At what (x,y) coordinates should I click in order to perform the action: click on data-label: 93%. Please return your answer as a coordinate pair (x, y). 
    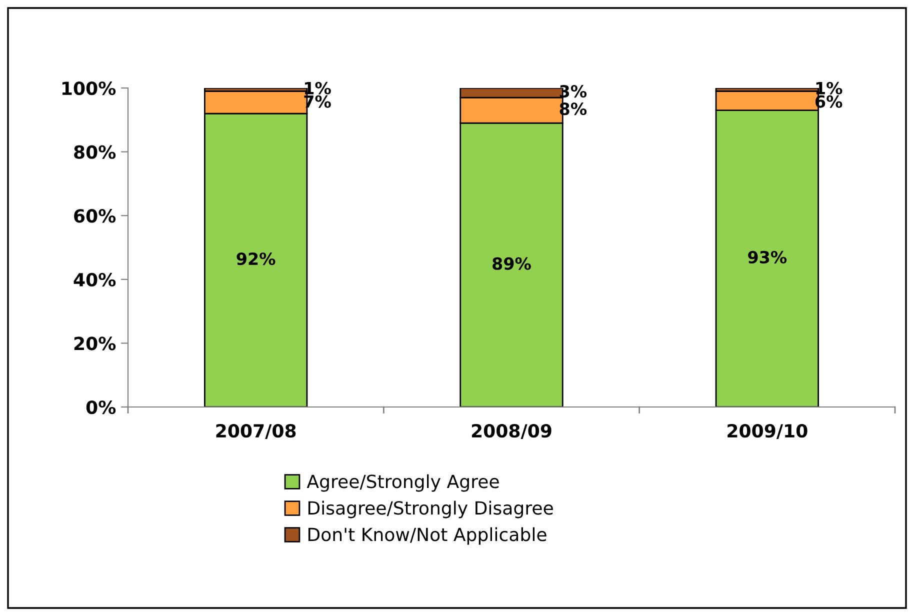
    Looking at the image, I should click on (767, 257).